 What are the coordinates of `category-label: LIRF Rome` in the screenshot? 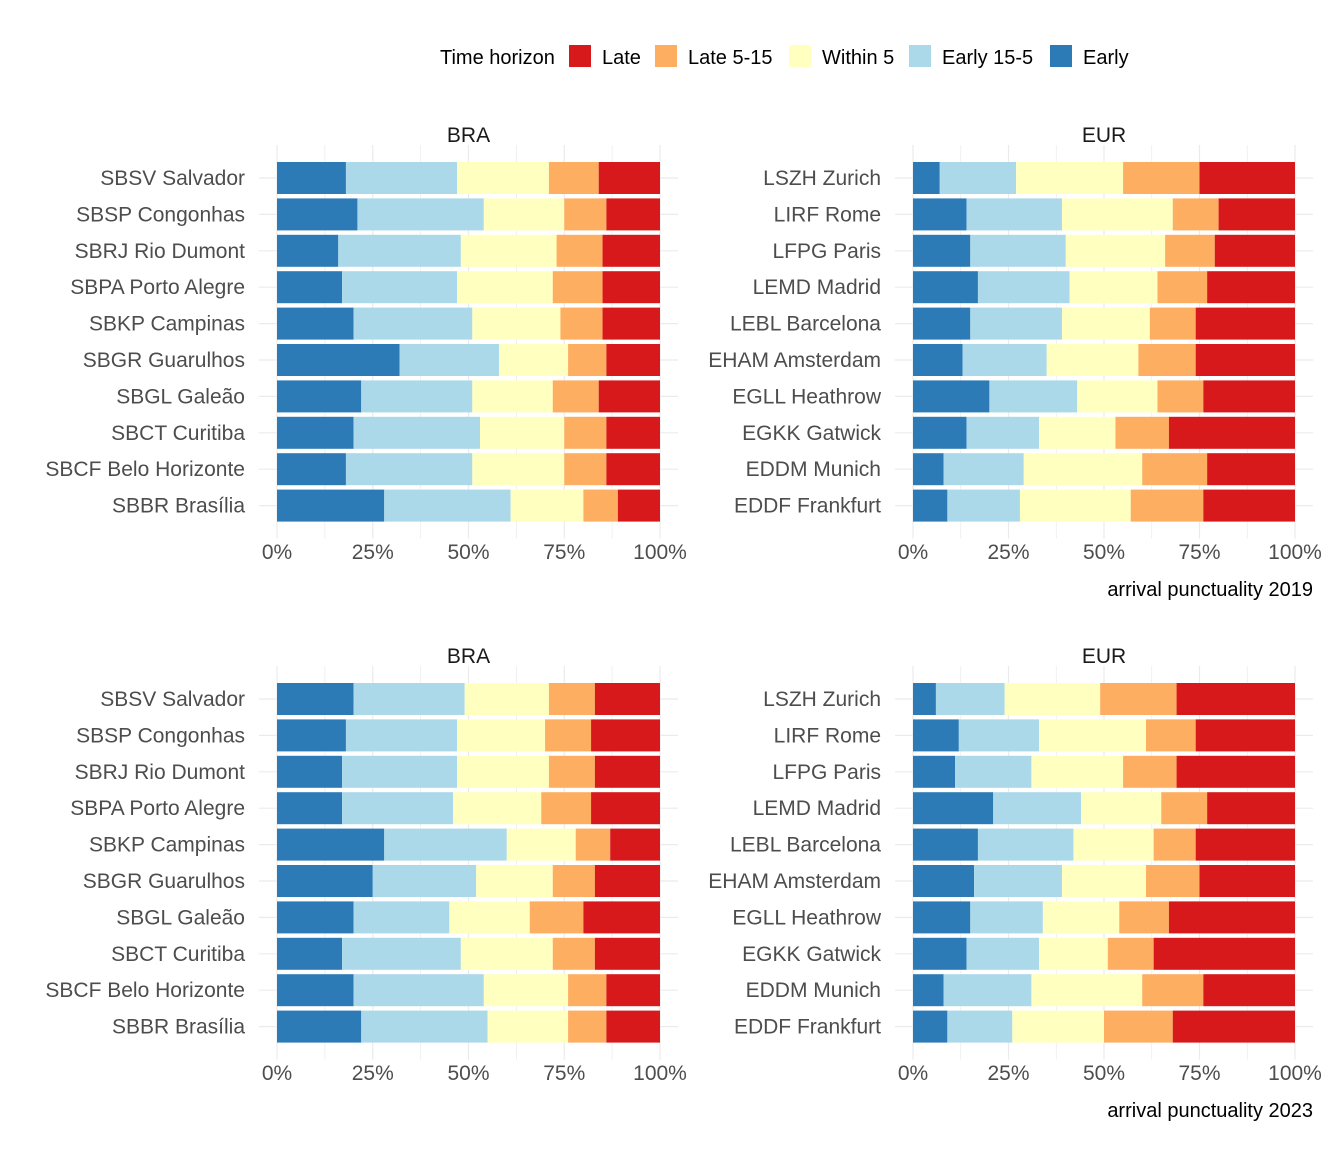 It's located at (827, 214).